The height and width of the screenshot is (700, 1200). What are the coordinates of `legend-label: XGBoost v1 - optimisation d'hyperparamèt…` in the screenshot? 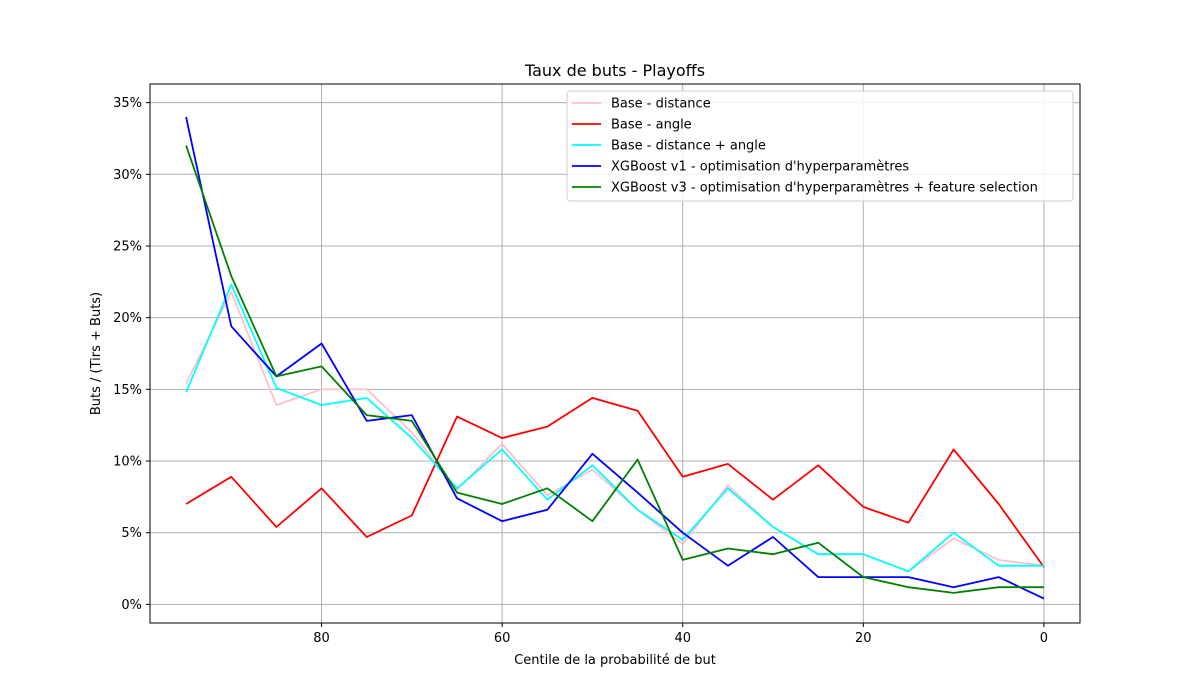 It's located at (760, 167).